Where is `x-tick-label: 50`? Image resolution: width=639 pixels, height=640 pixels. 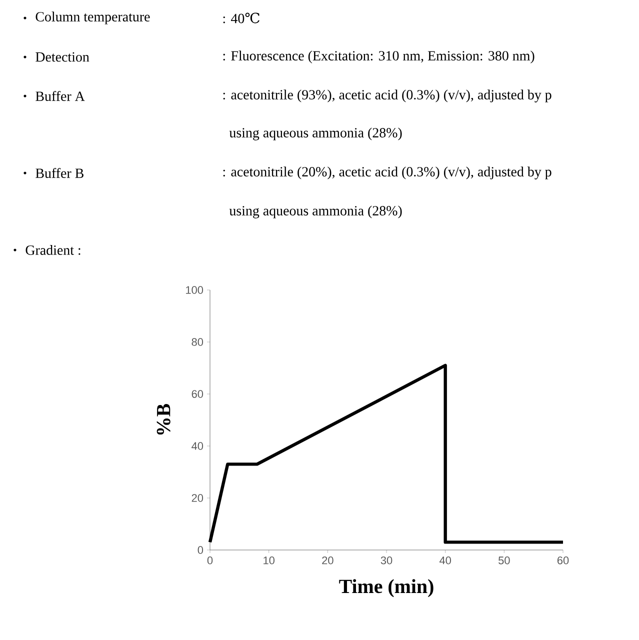
x-tick-label: 50 is located at coordinates (504, 560).